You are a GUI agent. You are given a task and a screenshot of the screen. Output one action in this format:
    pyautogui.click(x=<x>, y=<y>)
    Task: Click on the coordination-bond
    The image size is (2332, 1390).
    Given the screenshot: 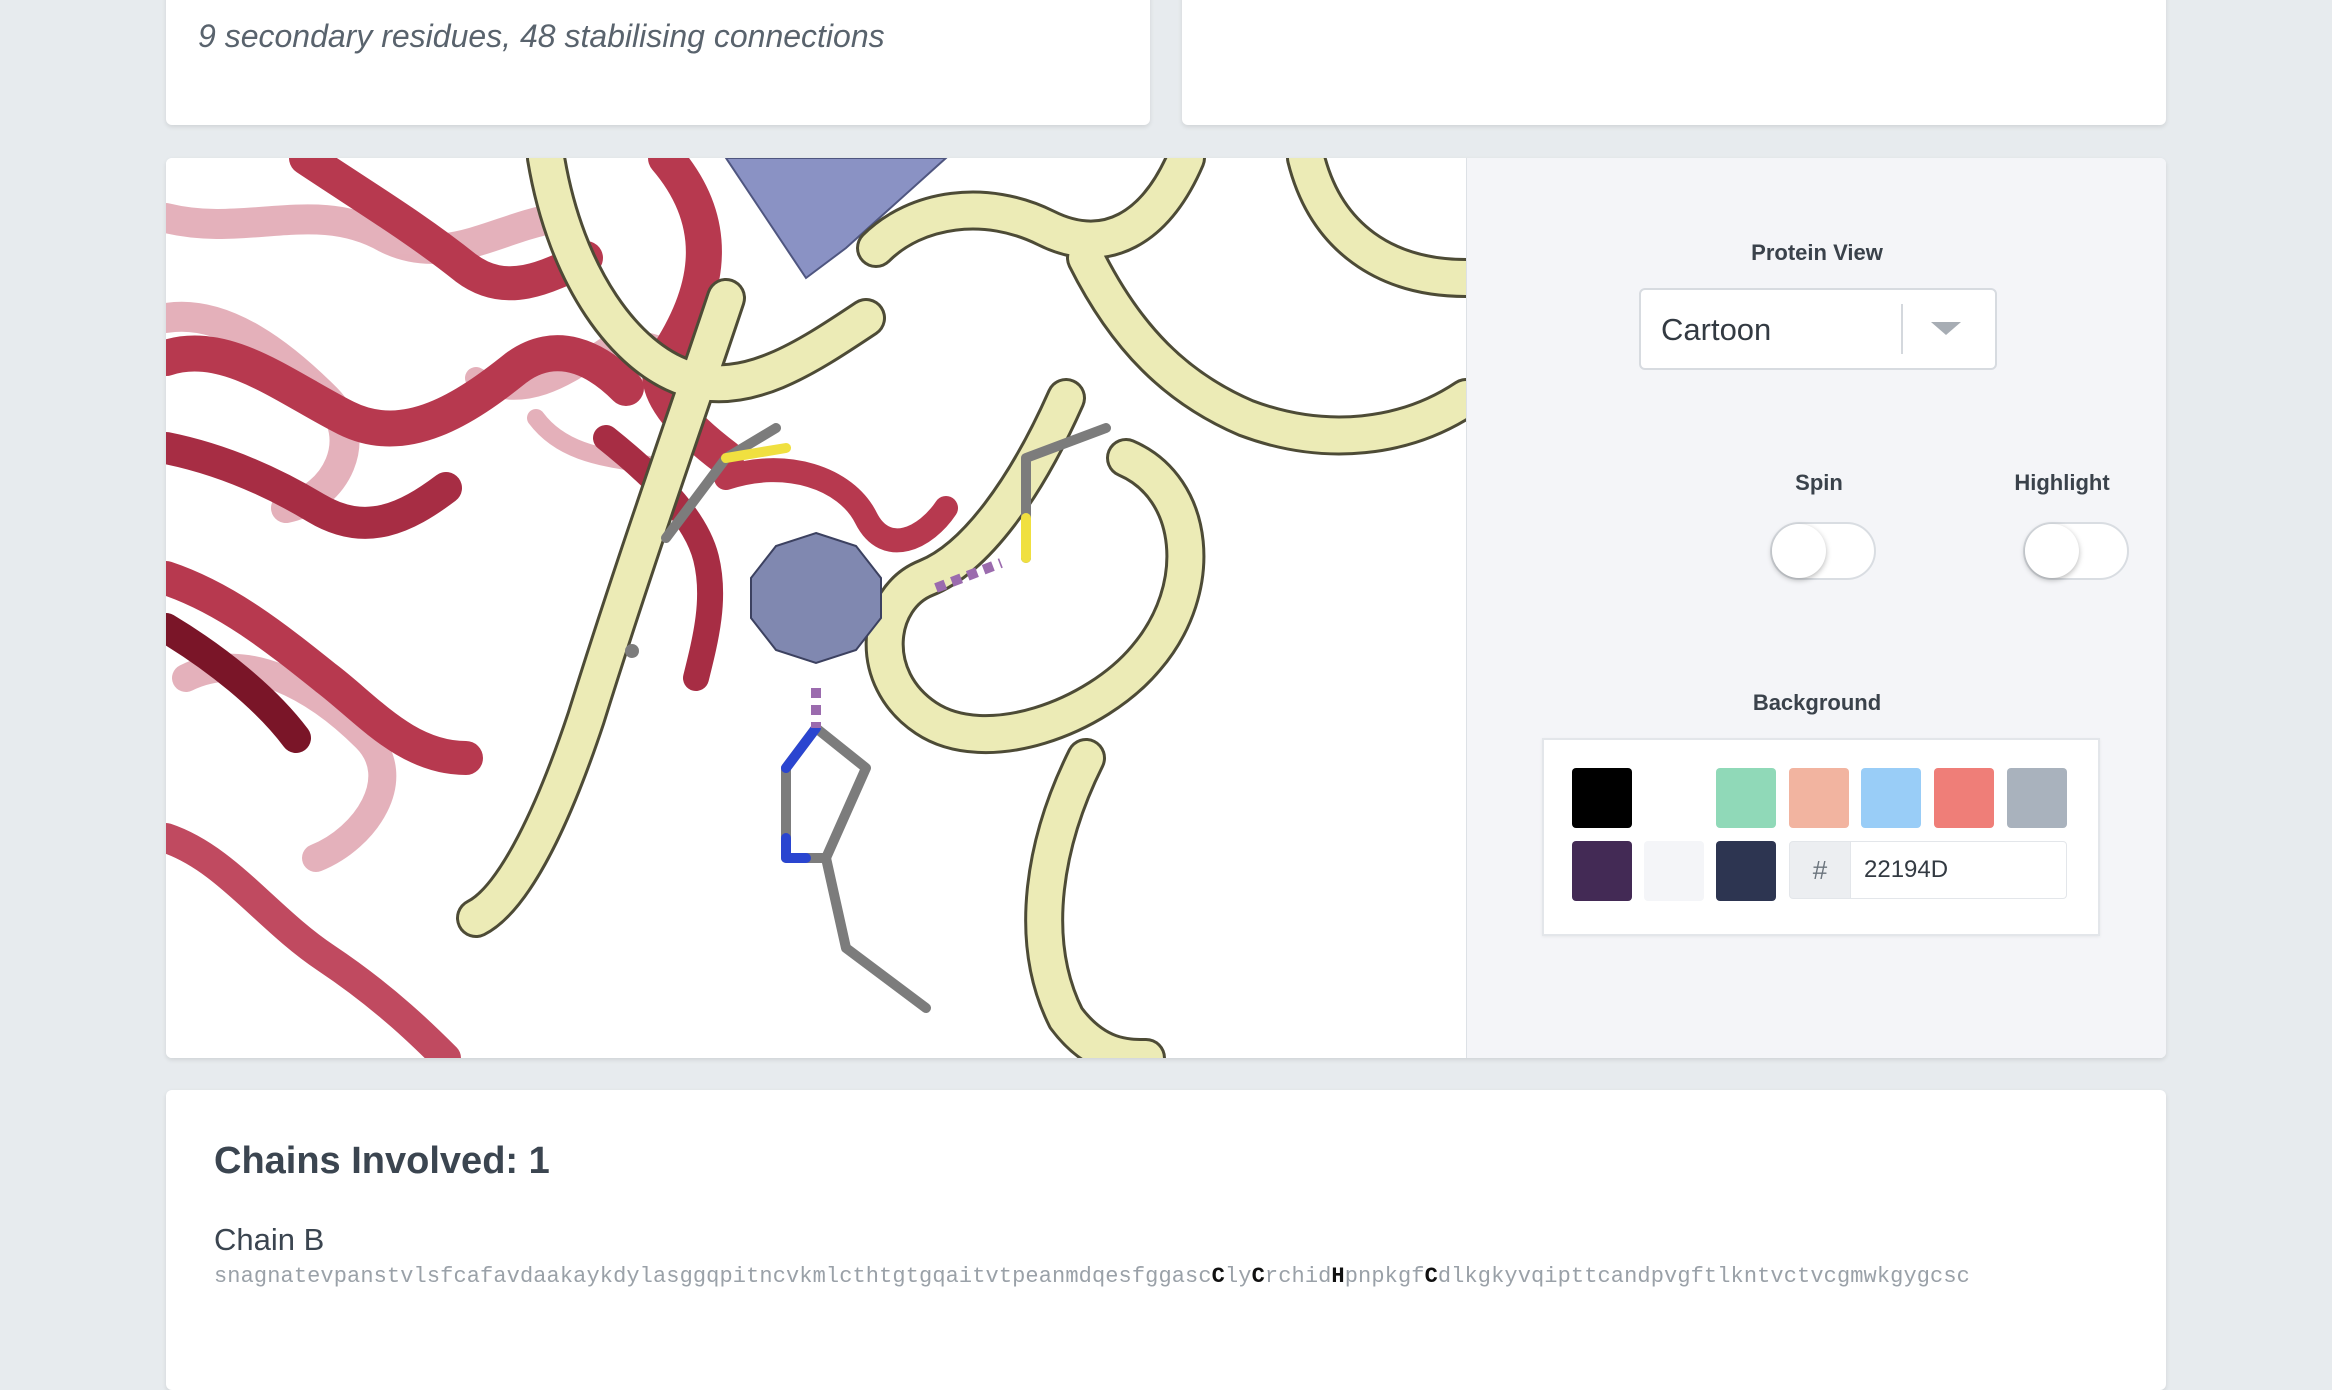 What is the action you would take?
    pyautogui.click(x=968, y=575)
    